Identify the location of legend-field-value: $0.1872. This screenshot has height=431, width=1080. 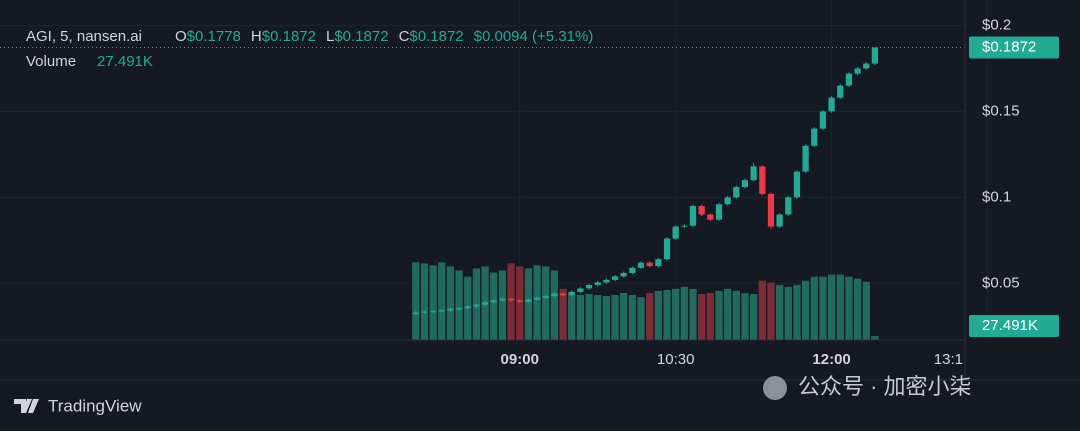
(361, 36).